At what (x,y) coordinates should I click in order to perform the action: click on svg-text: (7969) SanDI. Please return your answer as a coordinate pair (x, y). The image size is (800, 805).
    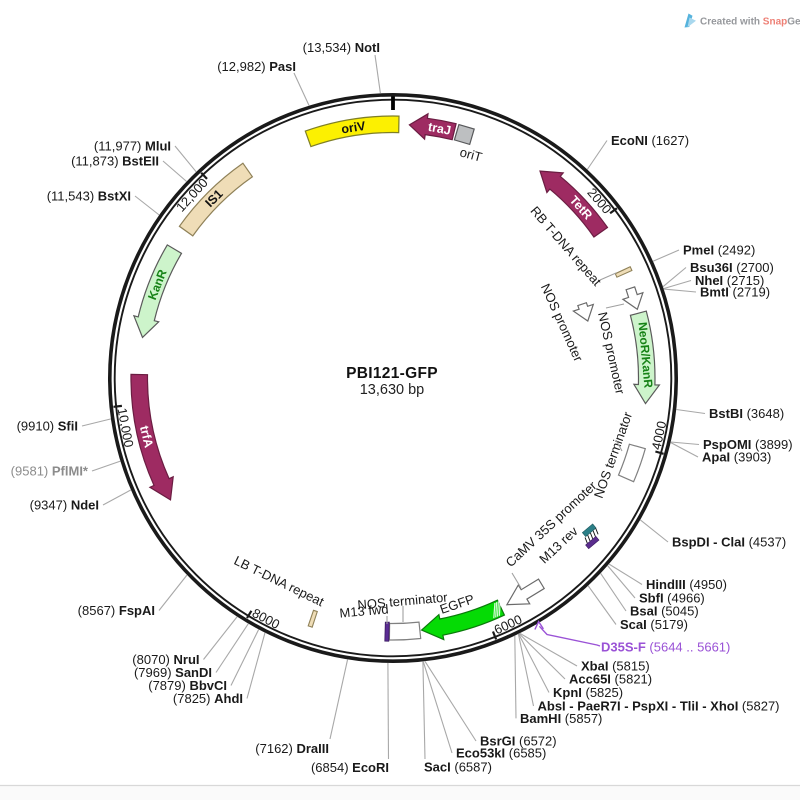
    Looking at the image, I should click on (173, 672).